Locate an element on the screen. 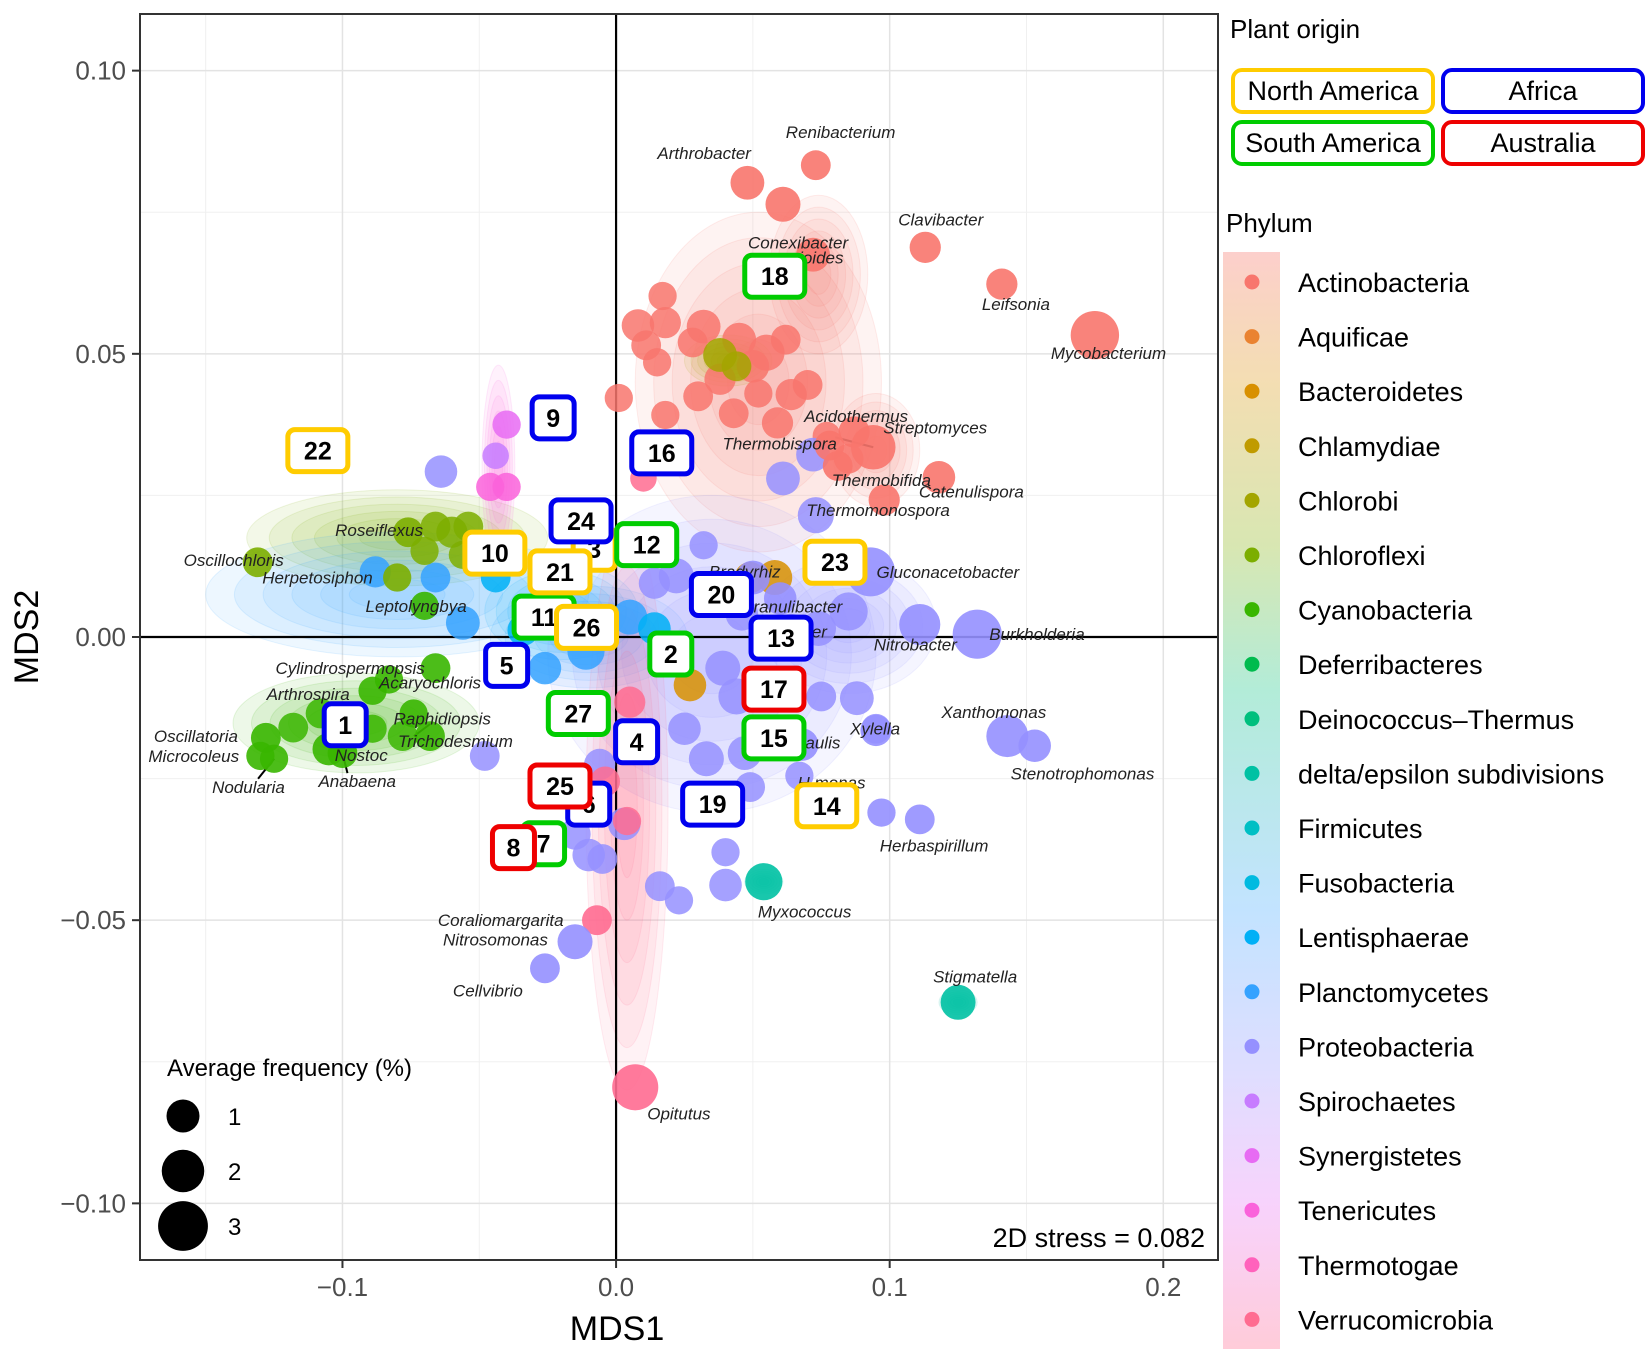 Image resolution: width=1650 pixels, height=1354 pixels. origin-africa: Africa is located at coordinates (1543, 91).